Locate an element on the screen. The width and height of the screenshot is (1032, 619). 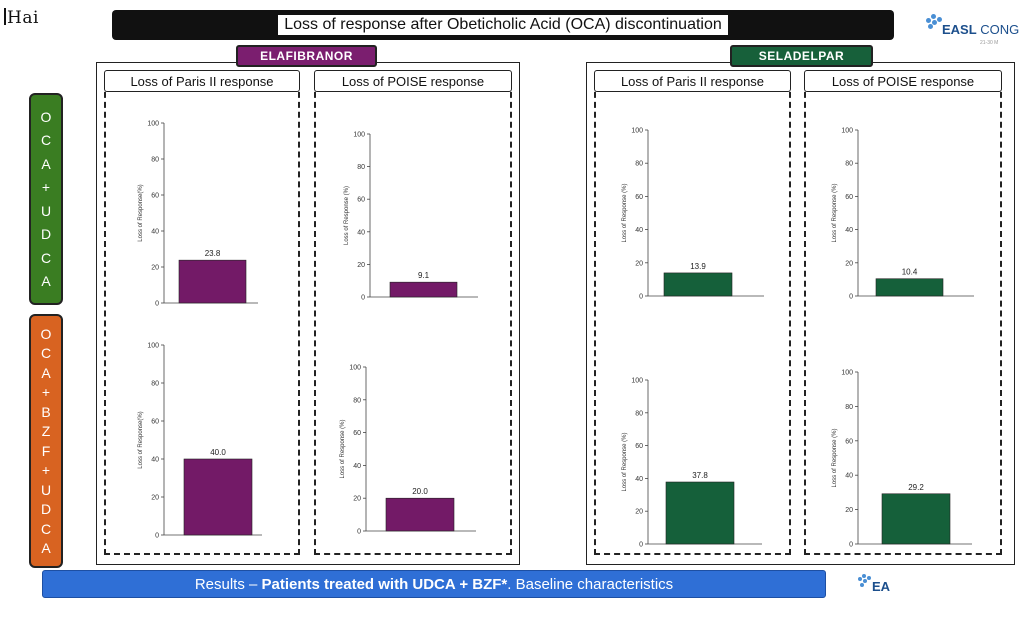
chart-ela-poise-bzf: 0 20 40 60 80 100 Loss of Response (%) 20.0 is located at coordinates (408, 450).